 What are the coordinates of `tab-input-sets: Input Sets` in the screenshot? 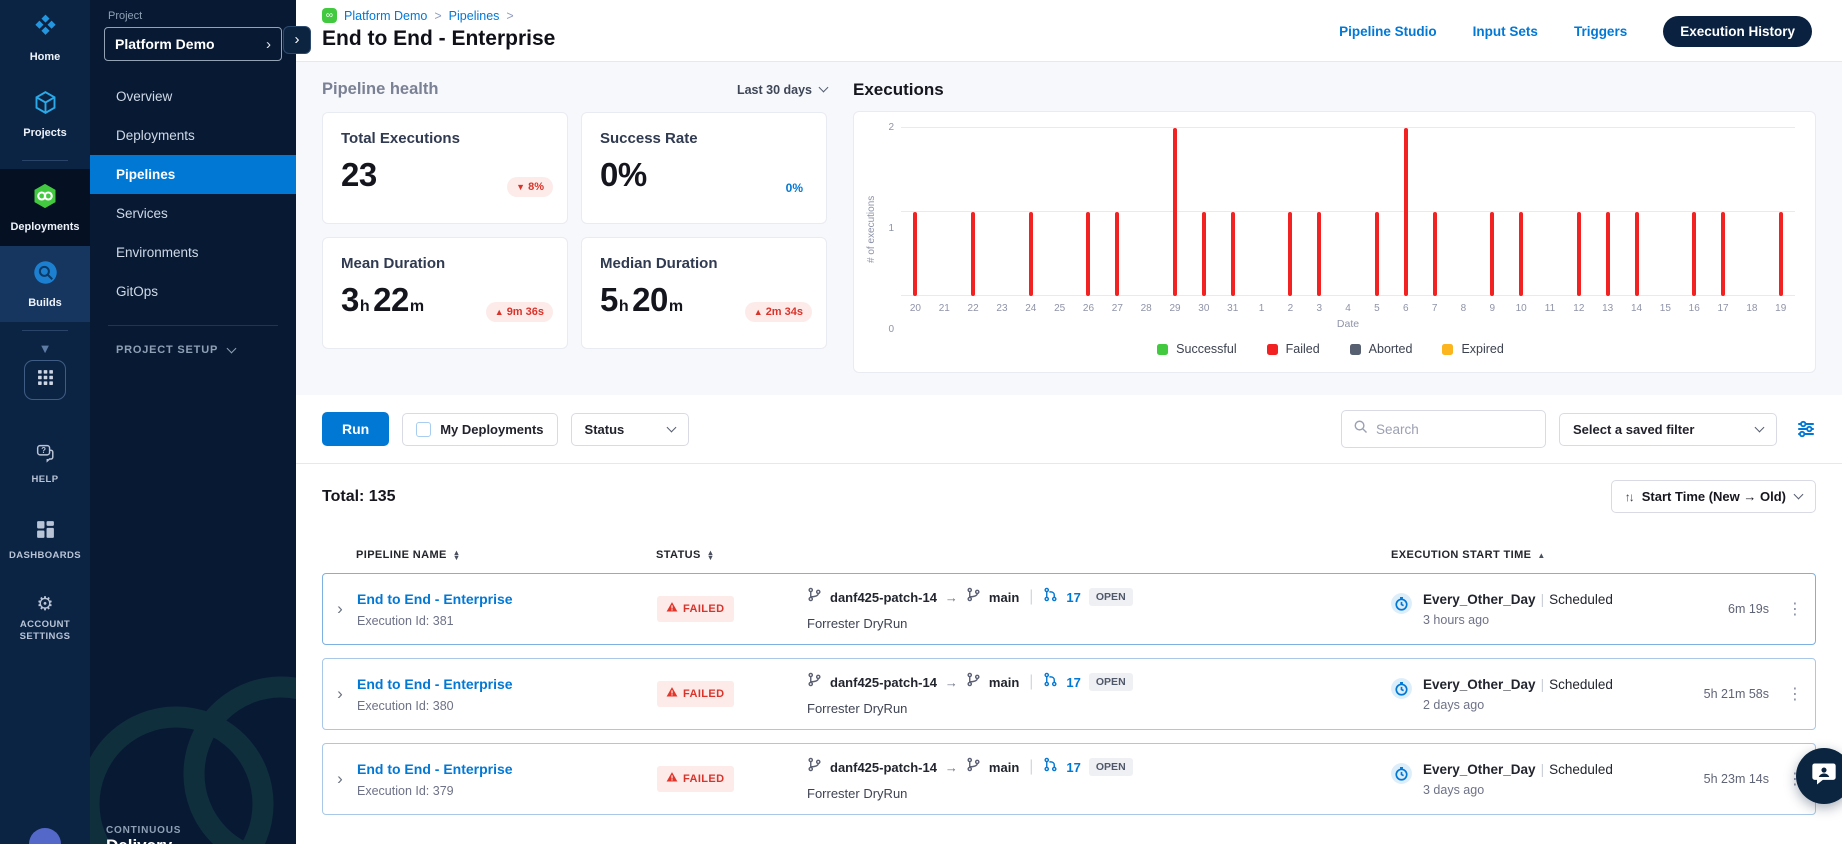 It's located at (1505, 31).